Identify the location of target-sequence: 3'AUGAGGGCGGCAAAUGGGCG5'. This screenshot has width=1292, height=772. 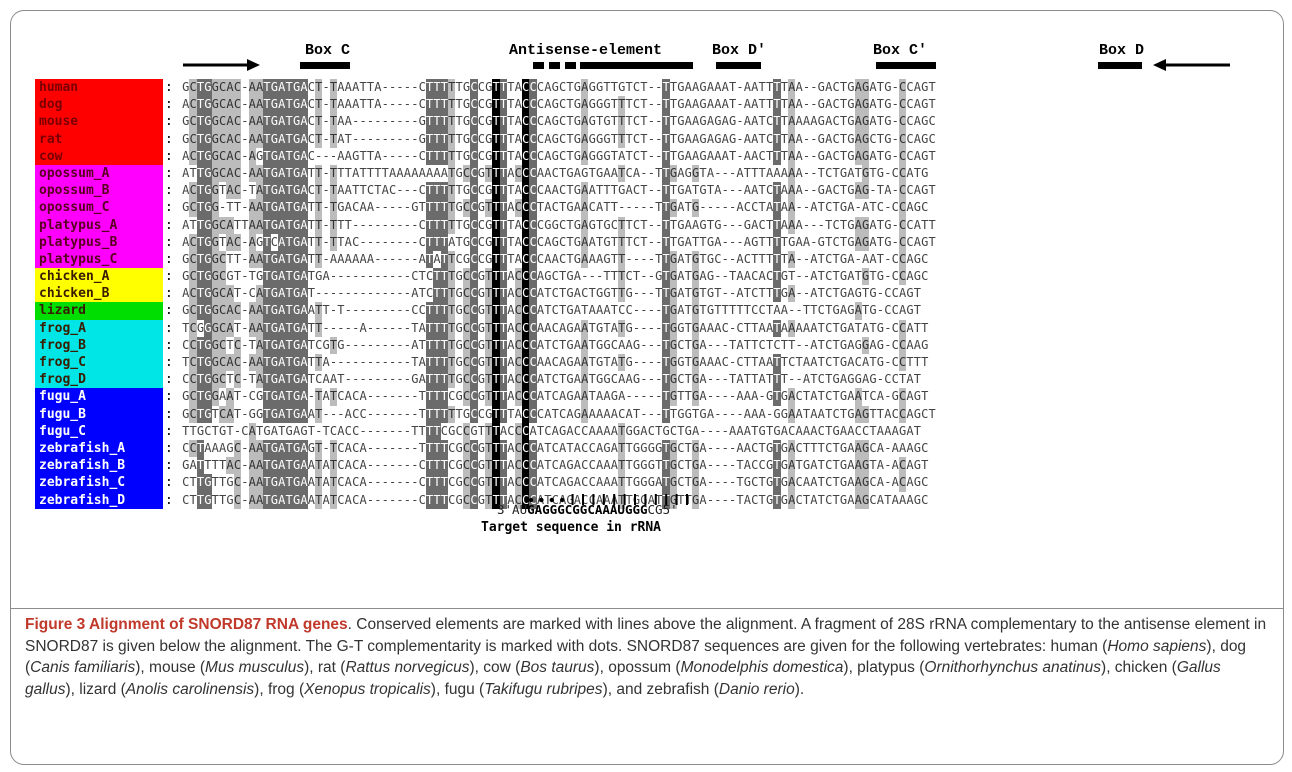
(587, 509).